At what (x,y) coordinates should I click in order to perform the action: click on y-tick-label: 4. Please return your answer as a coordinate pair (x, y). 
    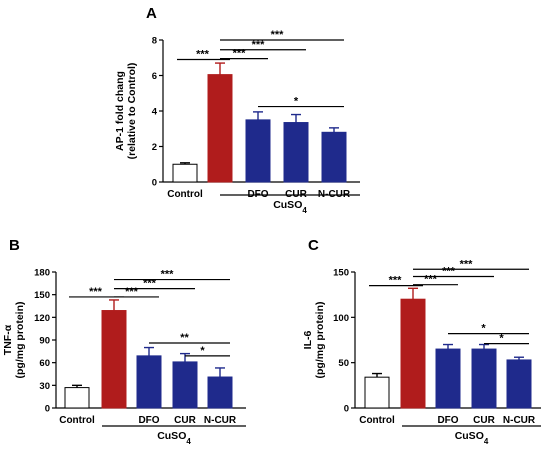
    Looking at the image, I should click on (155, 112).